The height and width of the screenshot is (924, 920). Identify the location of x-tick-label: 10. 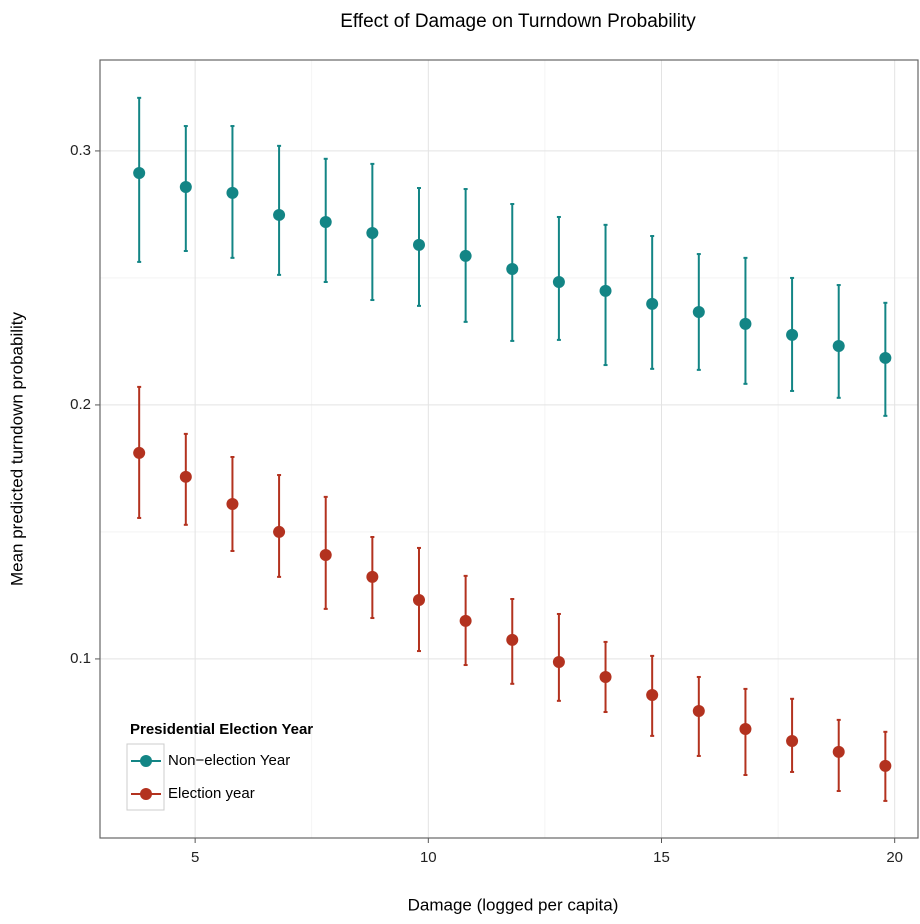
(428, 857).